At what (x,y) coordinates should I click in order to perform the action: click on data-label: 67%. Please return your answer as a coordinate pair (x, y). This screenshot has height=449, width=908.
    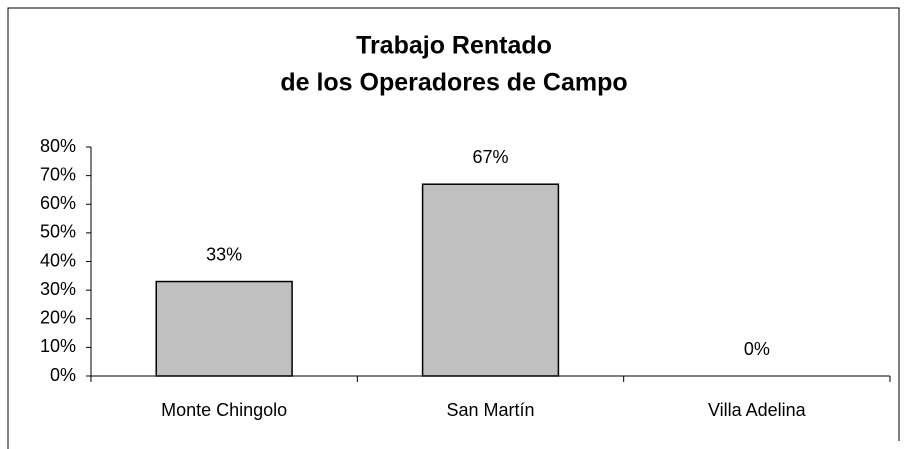
    Looking at the image, I should click on (490, 157).